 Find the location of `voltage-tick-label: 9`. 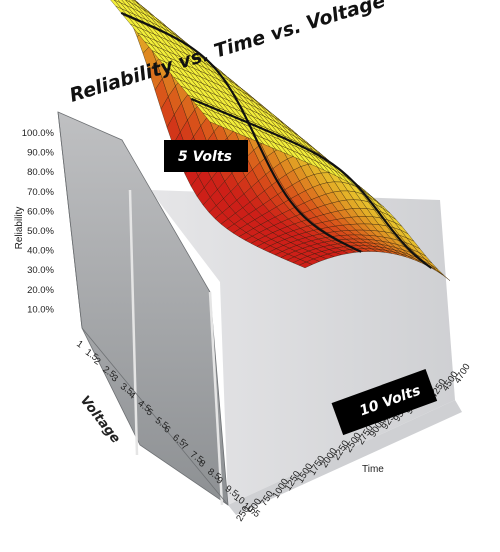

voltage-tick-label: 9 is located at coordinates (219, 481).